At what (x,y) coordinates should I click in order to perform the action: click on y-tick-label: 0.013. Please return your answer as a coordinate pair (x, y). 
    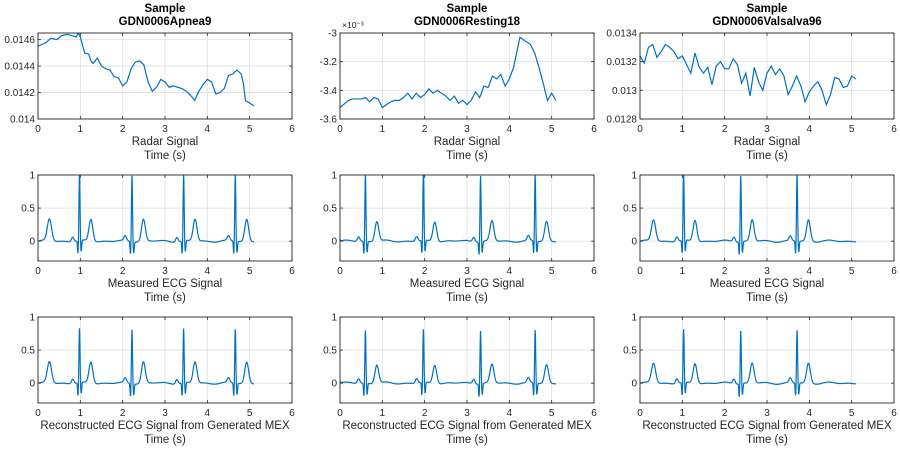
    Looking at the image, I should click on (624, 91).